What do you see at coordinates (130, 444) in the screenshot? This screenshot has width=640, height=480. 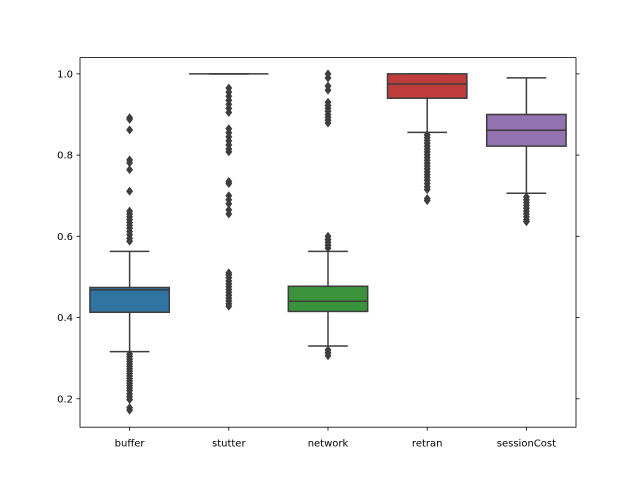 I see `x-tick-label-buffer: buffer` at bounding box center [130, 444].